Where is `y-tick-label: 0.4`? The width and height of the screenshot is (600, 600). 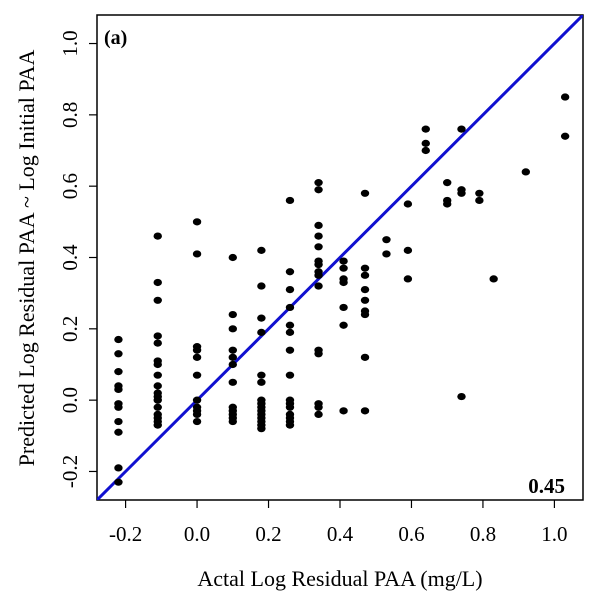
y-tick-label: 0.4 is located at coordinates (70, 257).